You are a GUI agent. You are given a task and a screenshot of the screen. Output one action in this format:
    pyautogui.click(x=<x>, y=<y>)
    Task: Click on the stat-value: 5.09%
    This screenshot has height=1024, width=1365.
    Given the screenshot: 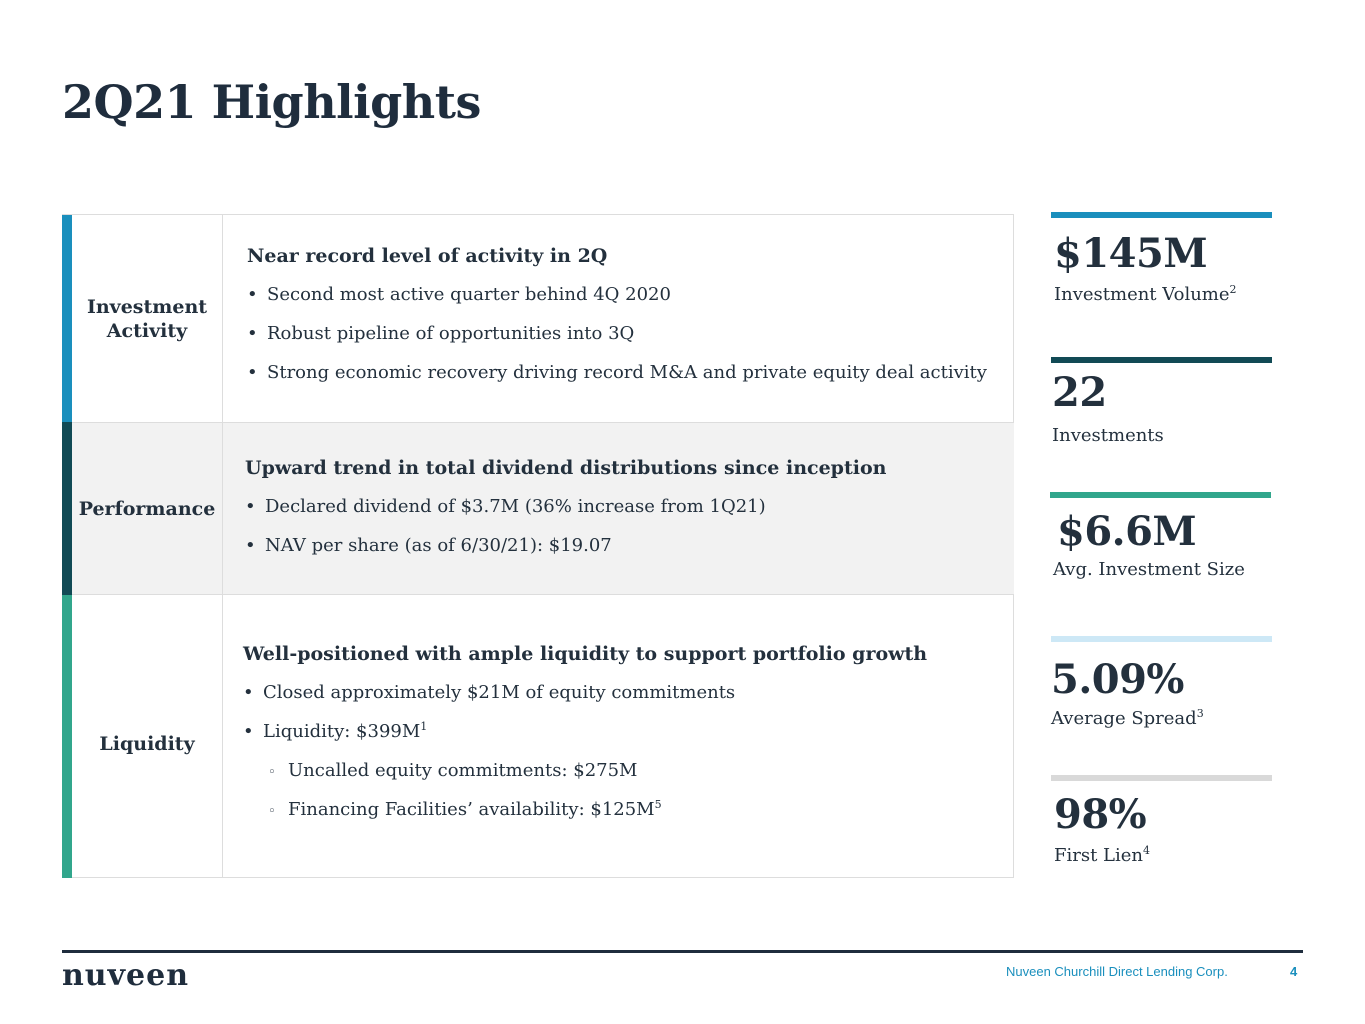 What is the action you would take?
    pyautogui.click(x=1117, y=679)
    